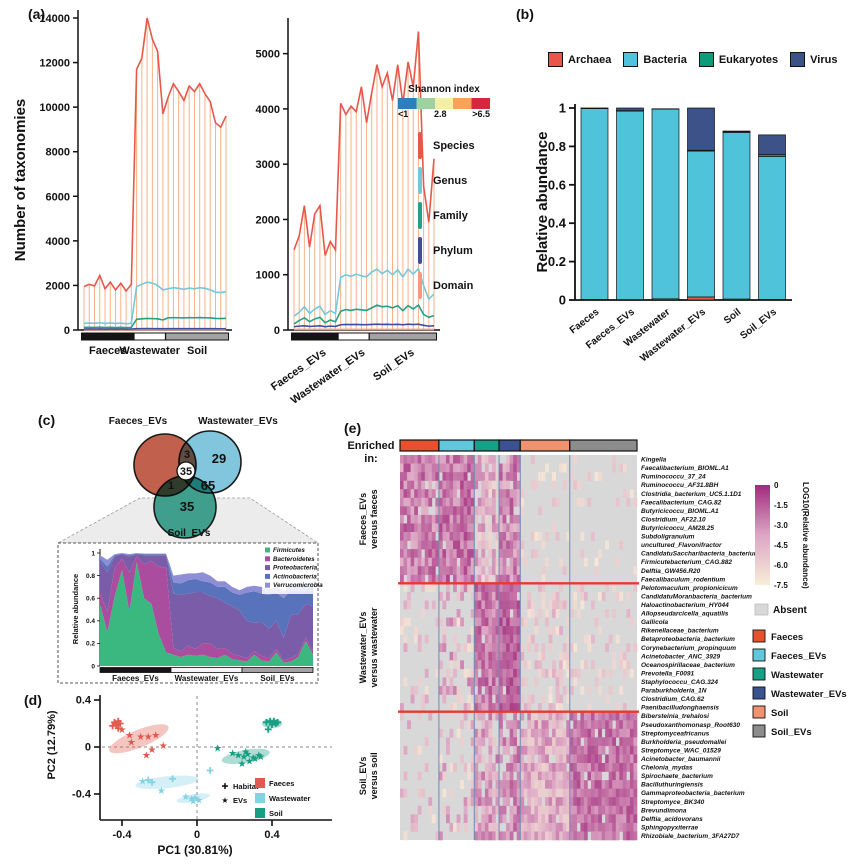 This screenshot has height=864, width=861. What do you see at coordinates (276, 813) in the screenshot?
I see `color-legend-label: Soil` at bounding box center [276, 813].